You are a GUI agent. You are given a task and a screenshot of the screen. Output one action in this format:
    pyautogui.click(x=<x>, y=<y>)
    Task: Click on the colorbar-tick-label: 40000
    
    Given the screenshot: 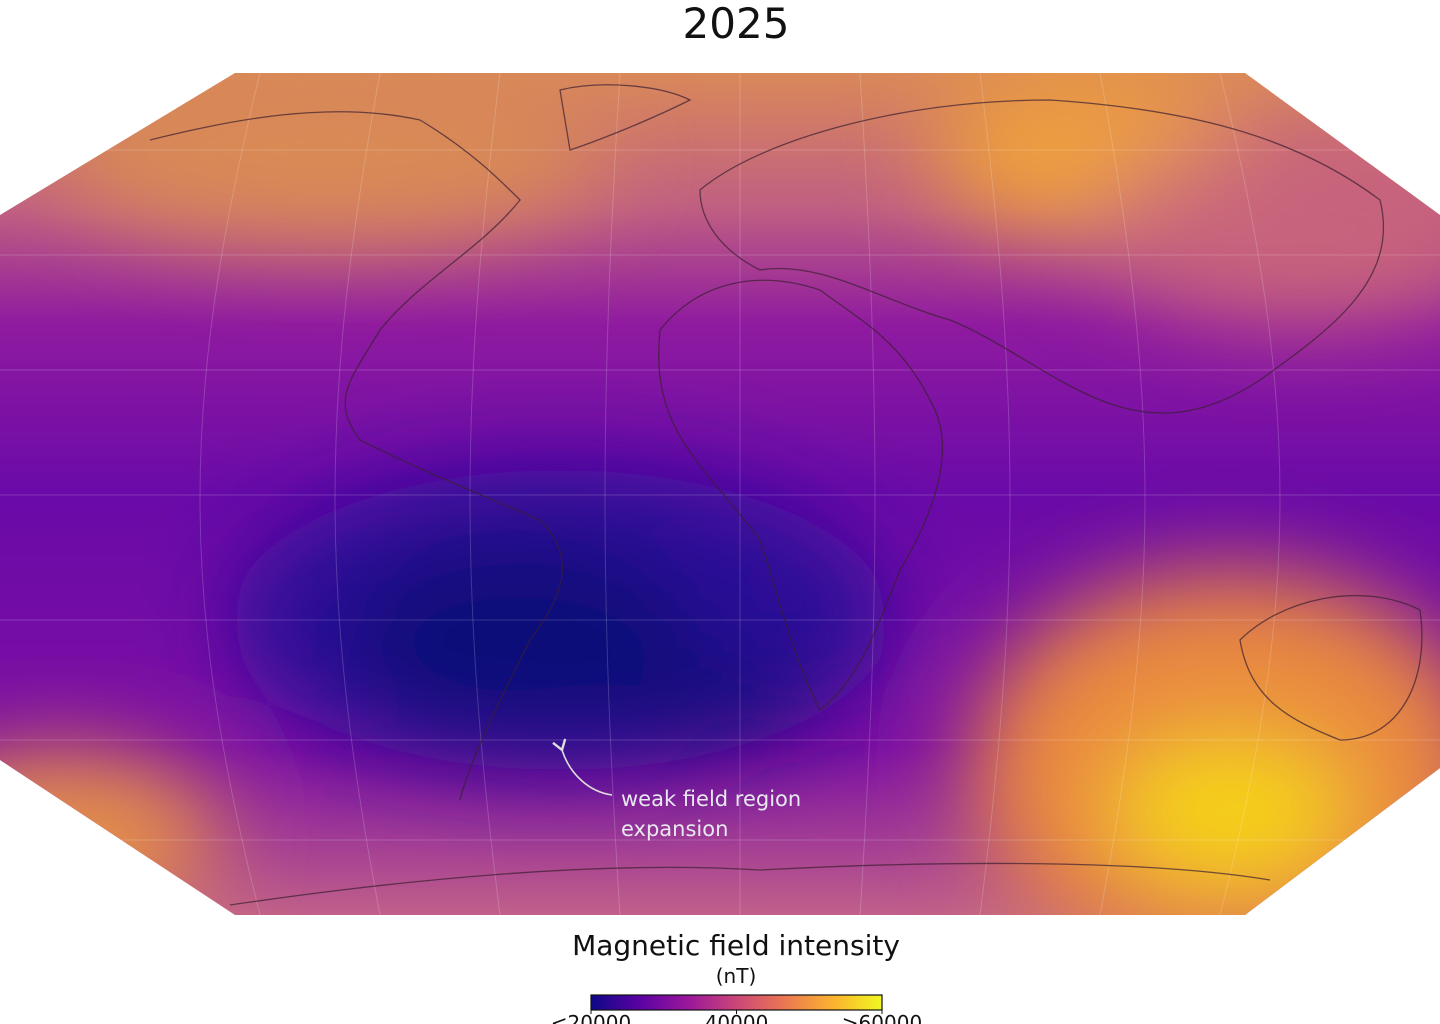 What is the action you would take?
    pyautogui.click(x=737, y=1017)
    